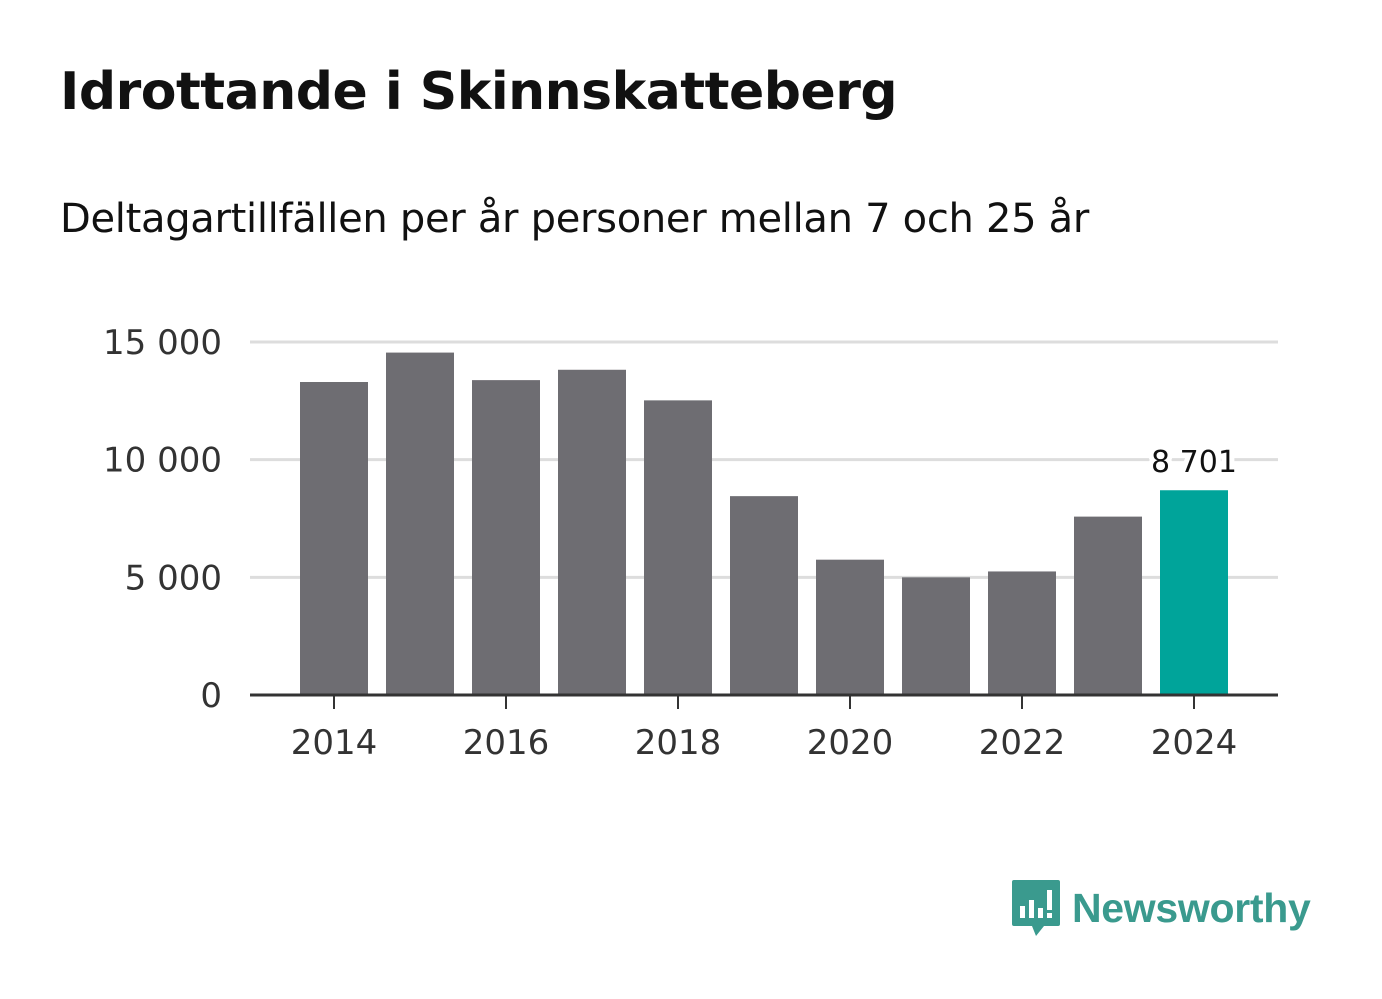 The width and height of the screenshot is (1382, 999). Describe the element at coordinates (1022, 743) in the screenshot. I see `x-tick-label: 2022` at that location.